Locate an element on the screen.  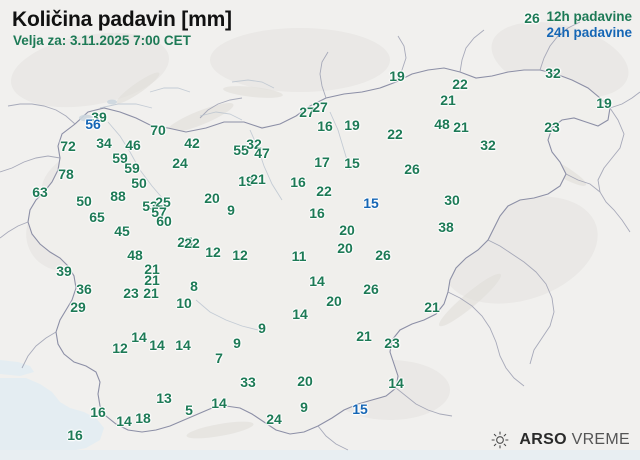
station-value: 36 is located at coordinates (84, 289).